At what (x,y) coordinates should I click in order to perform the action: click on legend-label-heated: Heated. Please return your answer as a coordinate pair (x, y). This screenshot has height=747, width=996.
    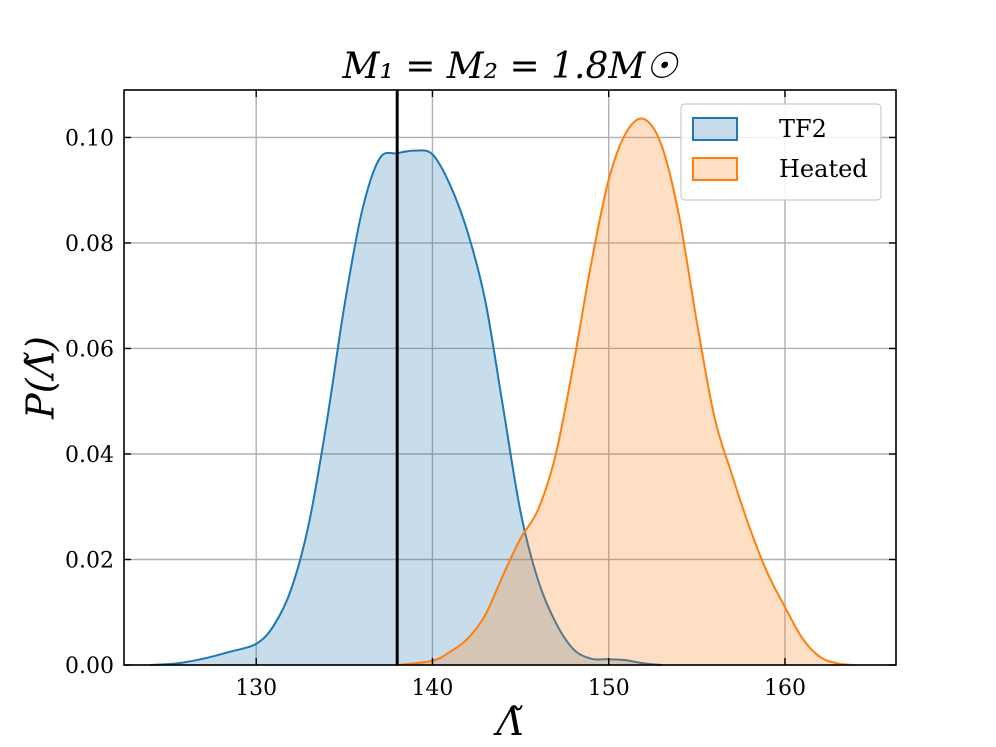
    Looking at the image, I should click on (823, 169).